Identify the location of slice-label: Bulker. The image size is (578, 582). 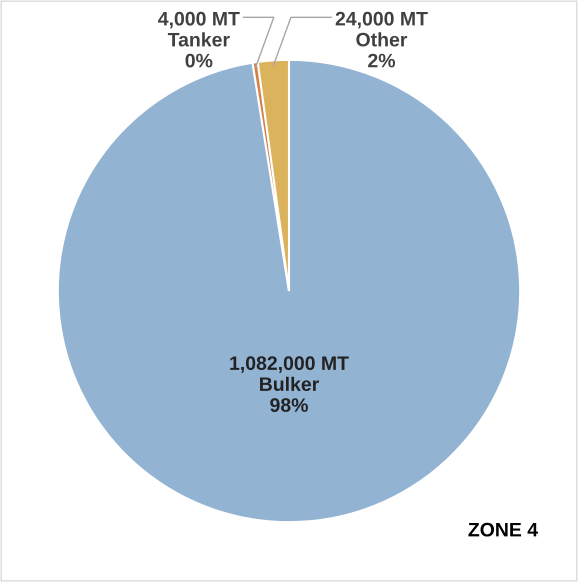
(289, 384).